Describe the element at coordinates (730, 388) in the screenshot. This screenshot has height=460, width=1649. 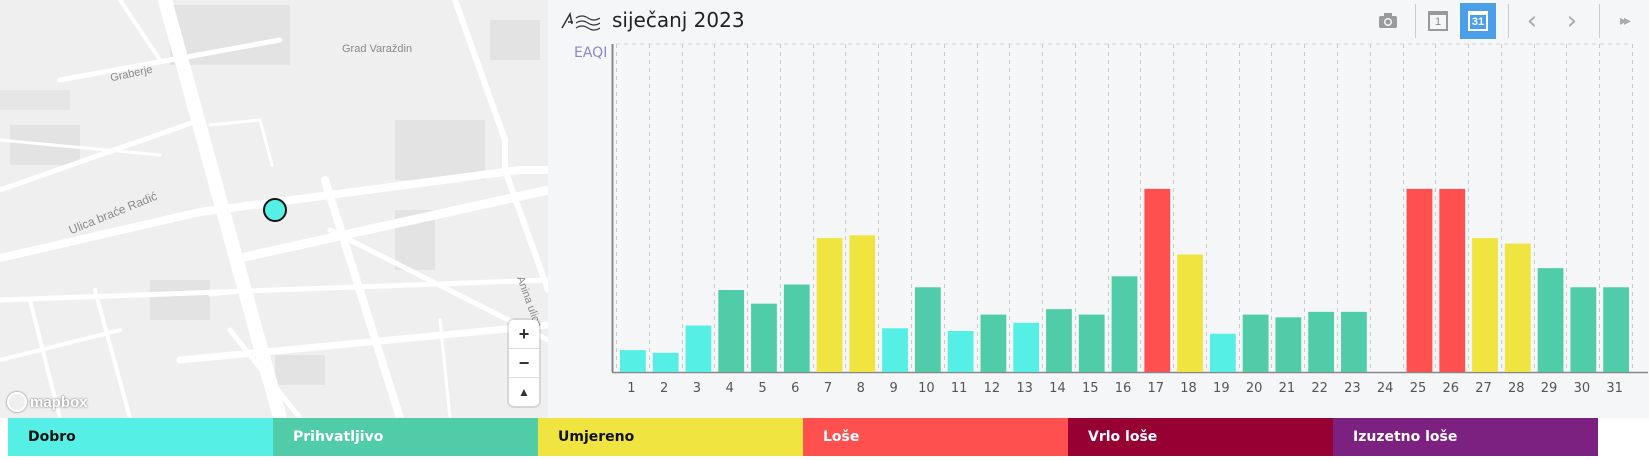
I see `x-tick-label: 4` at that location.